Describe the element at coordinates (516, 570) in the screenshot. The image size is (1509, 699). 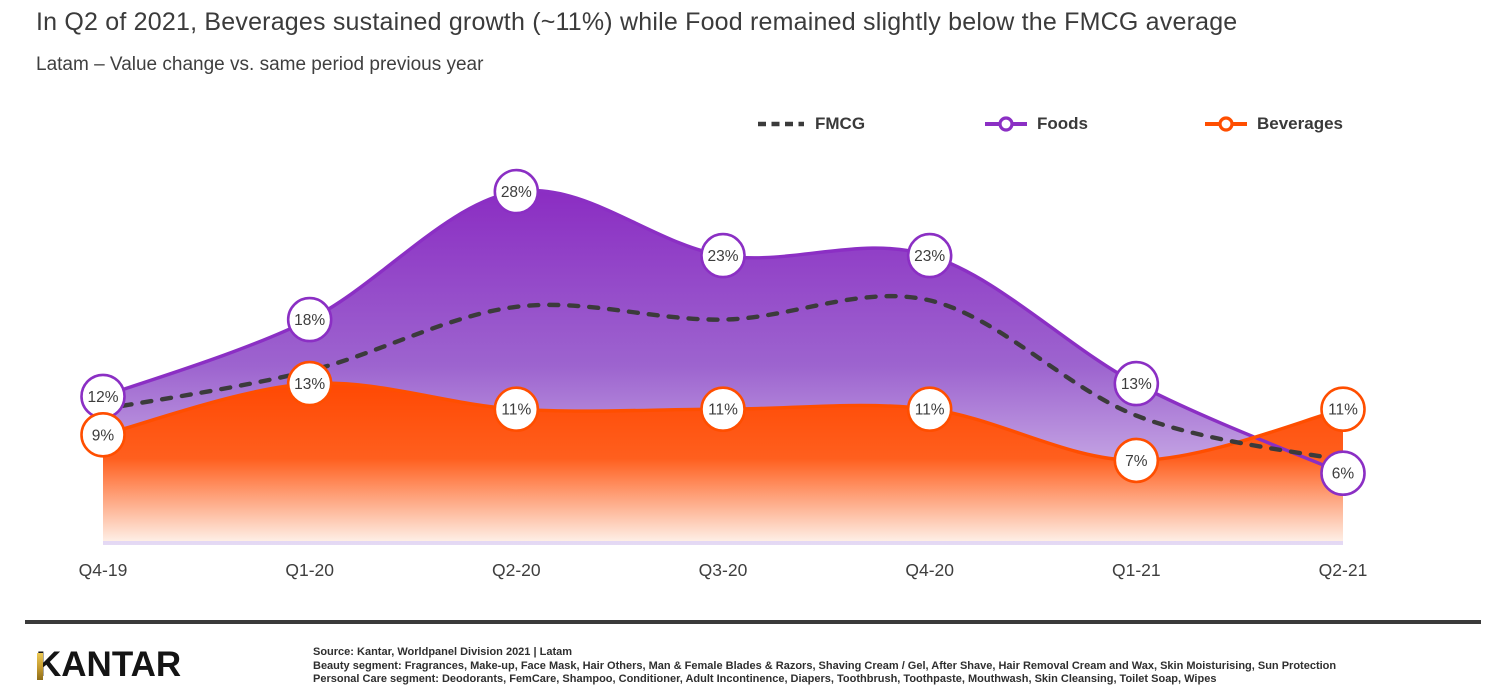
I see `x-axis-label: Q2-20` at that location.